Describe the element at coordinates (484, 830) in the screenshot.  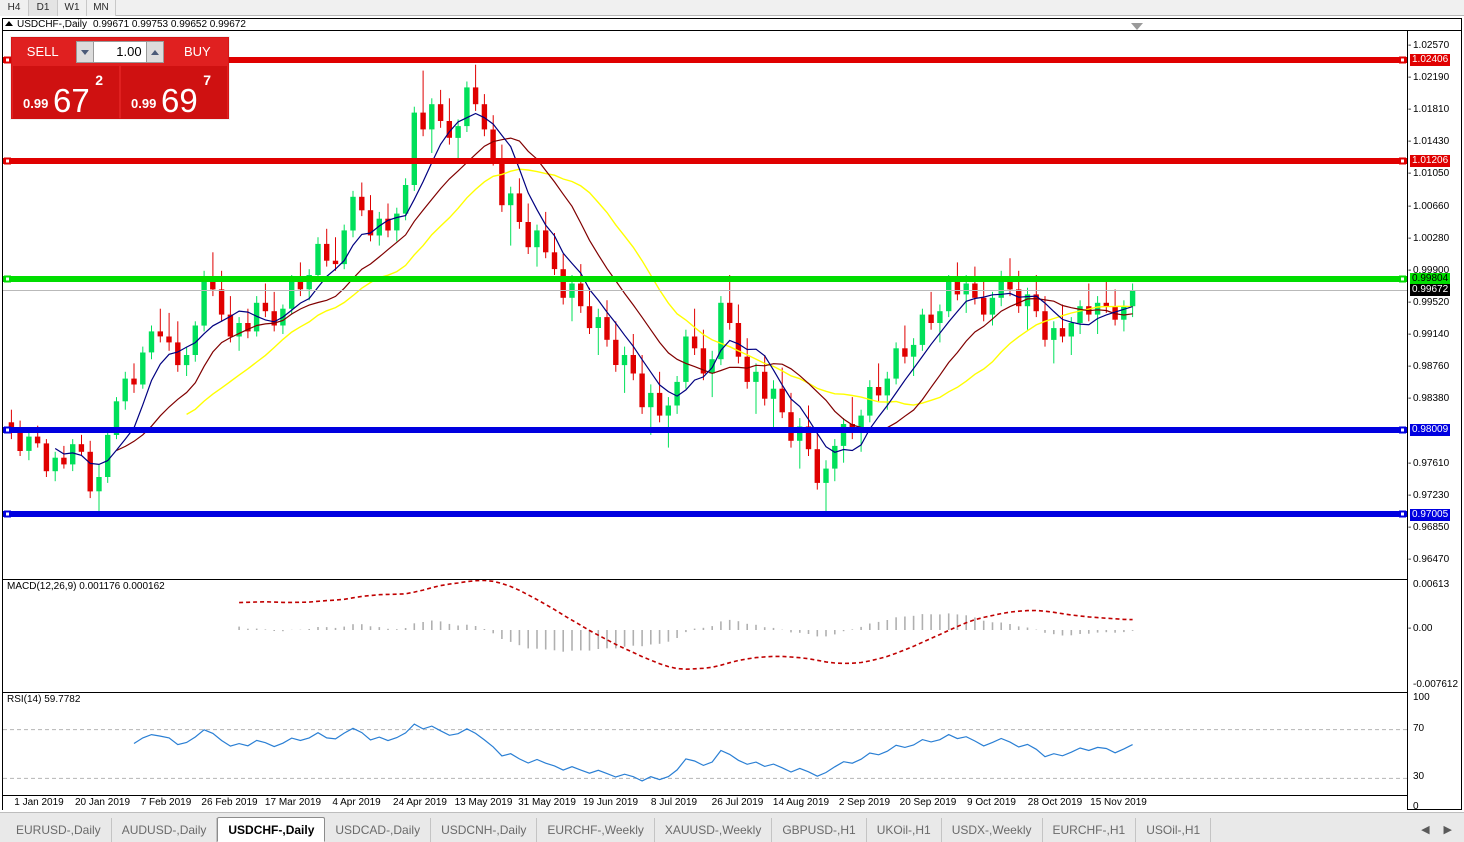
I see `symbol-tab-usdcnh-daily: USDCNH-,Daily` at that location.